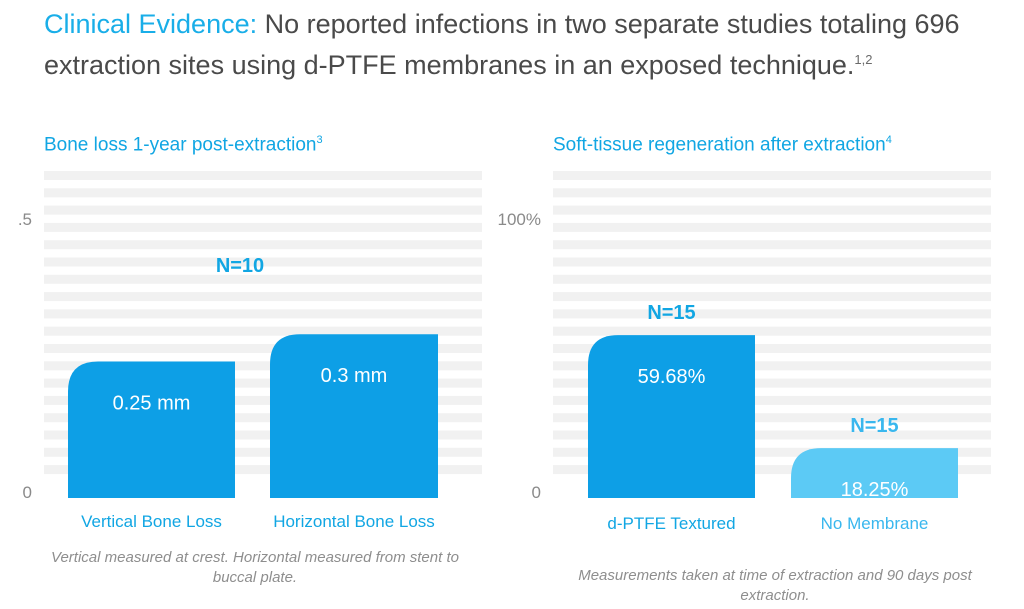 The image size is (1024, 609). What do you see at coordinates (151, 24) in the screenshot?
I see `headline-lead: Clinical Evidence:` at bounding box center [151, 24].